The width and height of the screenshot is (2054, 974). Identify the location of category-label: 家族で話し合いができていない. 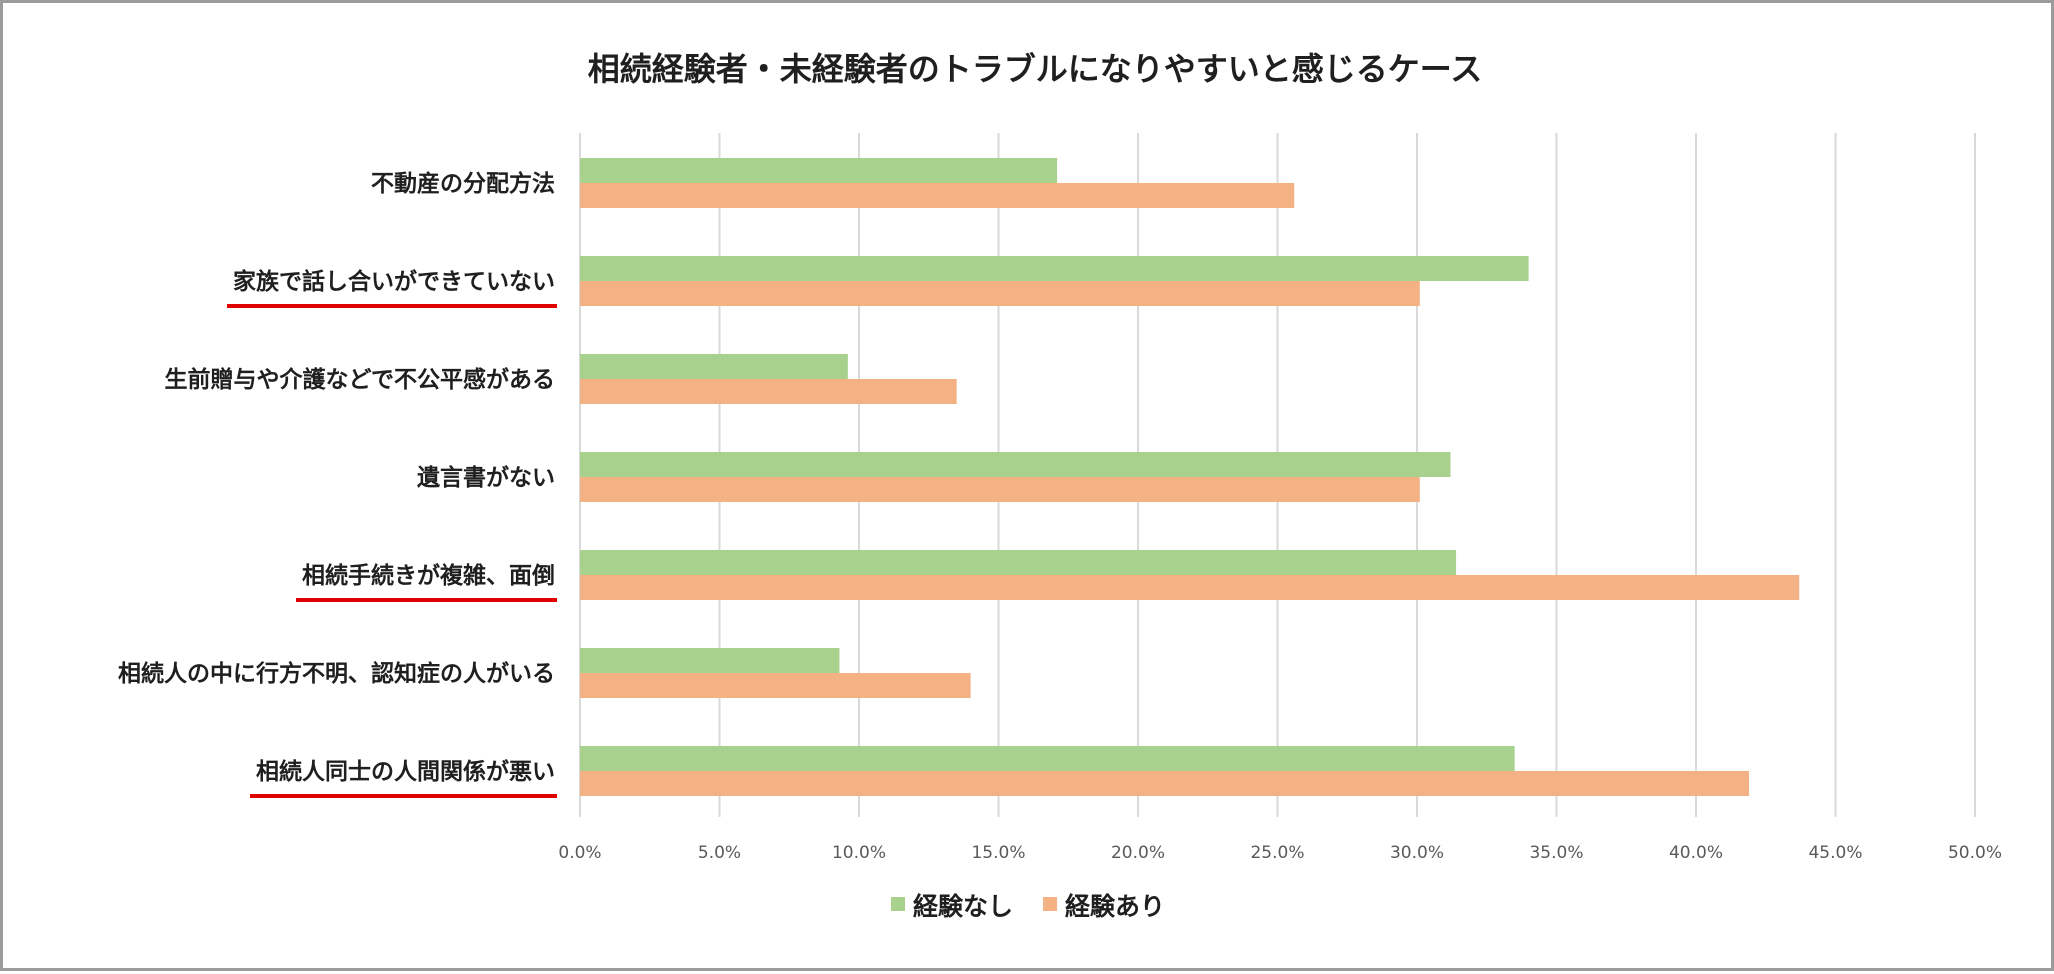
(394, 281).